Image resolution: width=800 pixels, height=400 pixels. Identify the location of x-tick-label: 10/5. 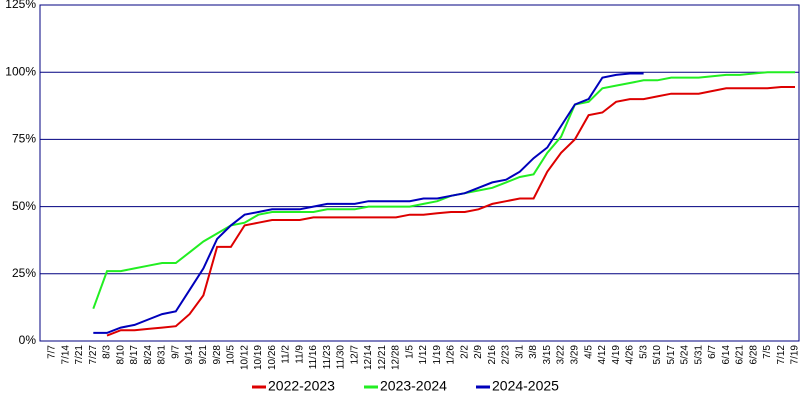
(231, 355).